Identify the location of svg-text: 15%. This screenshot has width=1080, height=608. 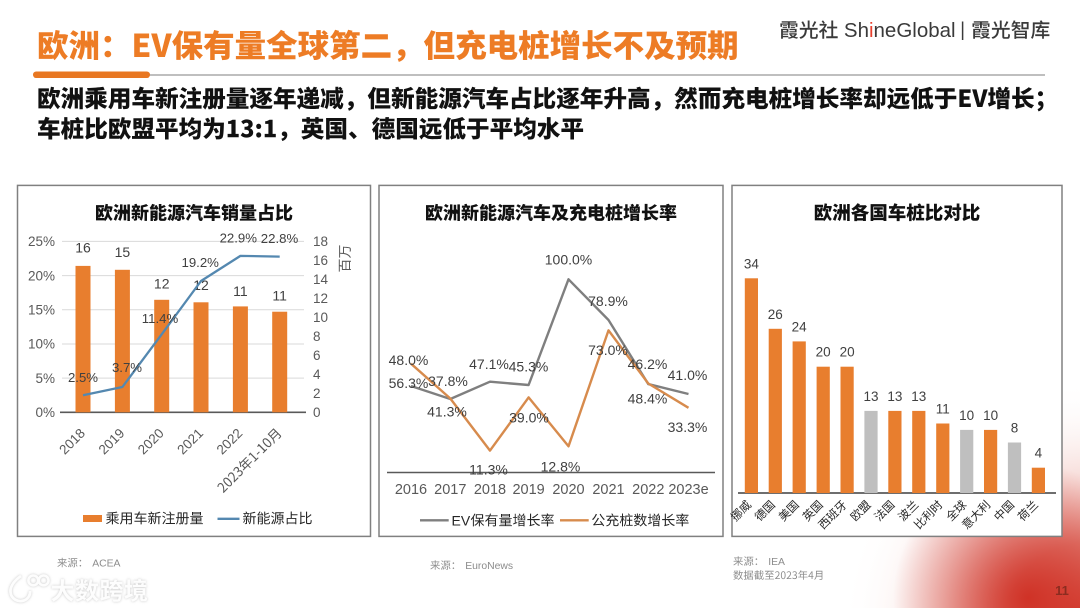
(41, 310).